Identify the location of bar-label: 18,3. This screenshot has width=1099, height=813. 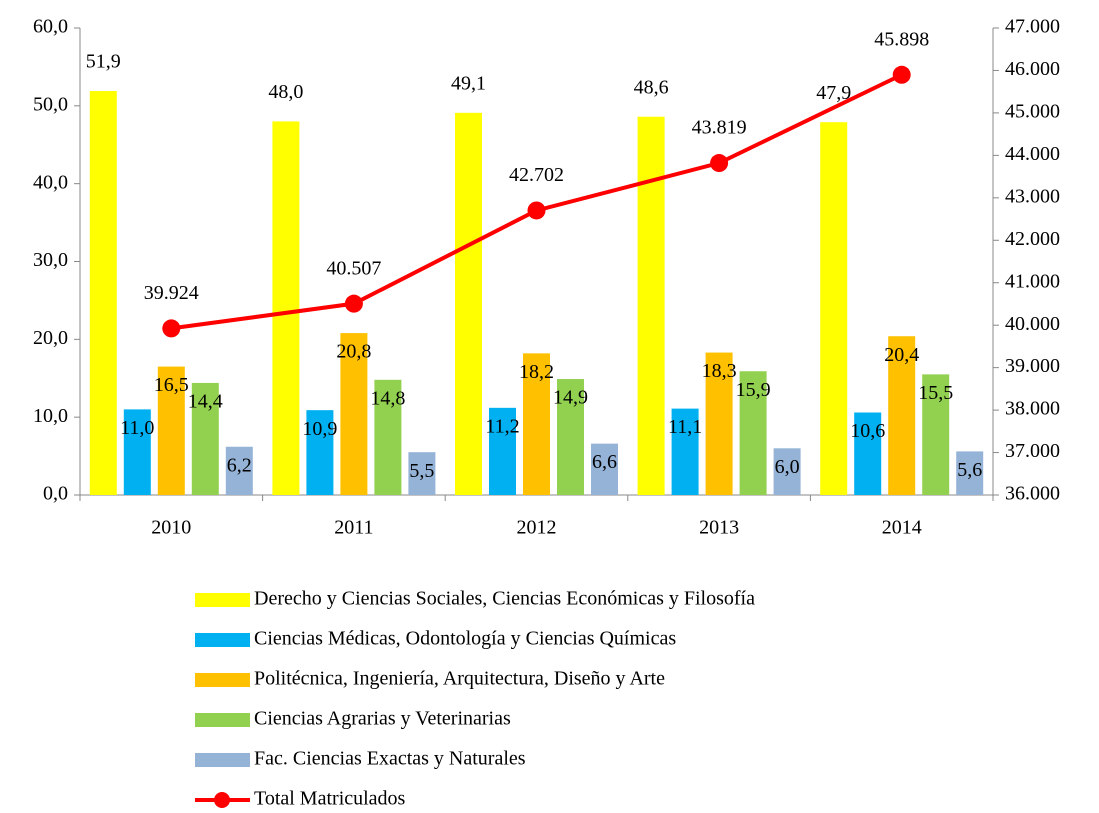
(719, 371).